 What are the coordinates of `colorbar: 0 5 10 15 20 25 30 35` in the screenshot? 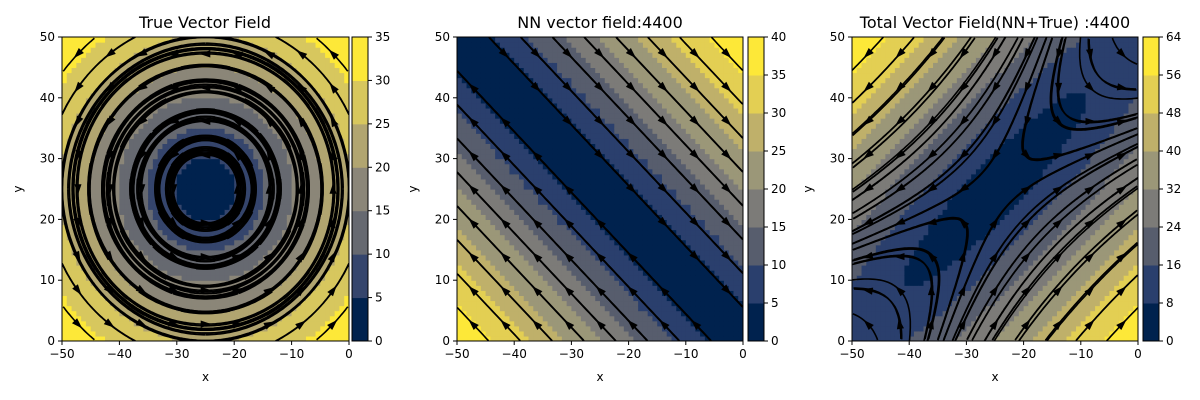 It's located at (370, 189).